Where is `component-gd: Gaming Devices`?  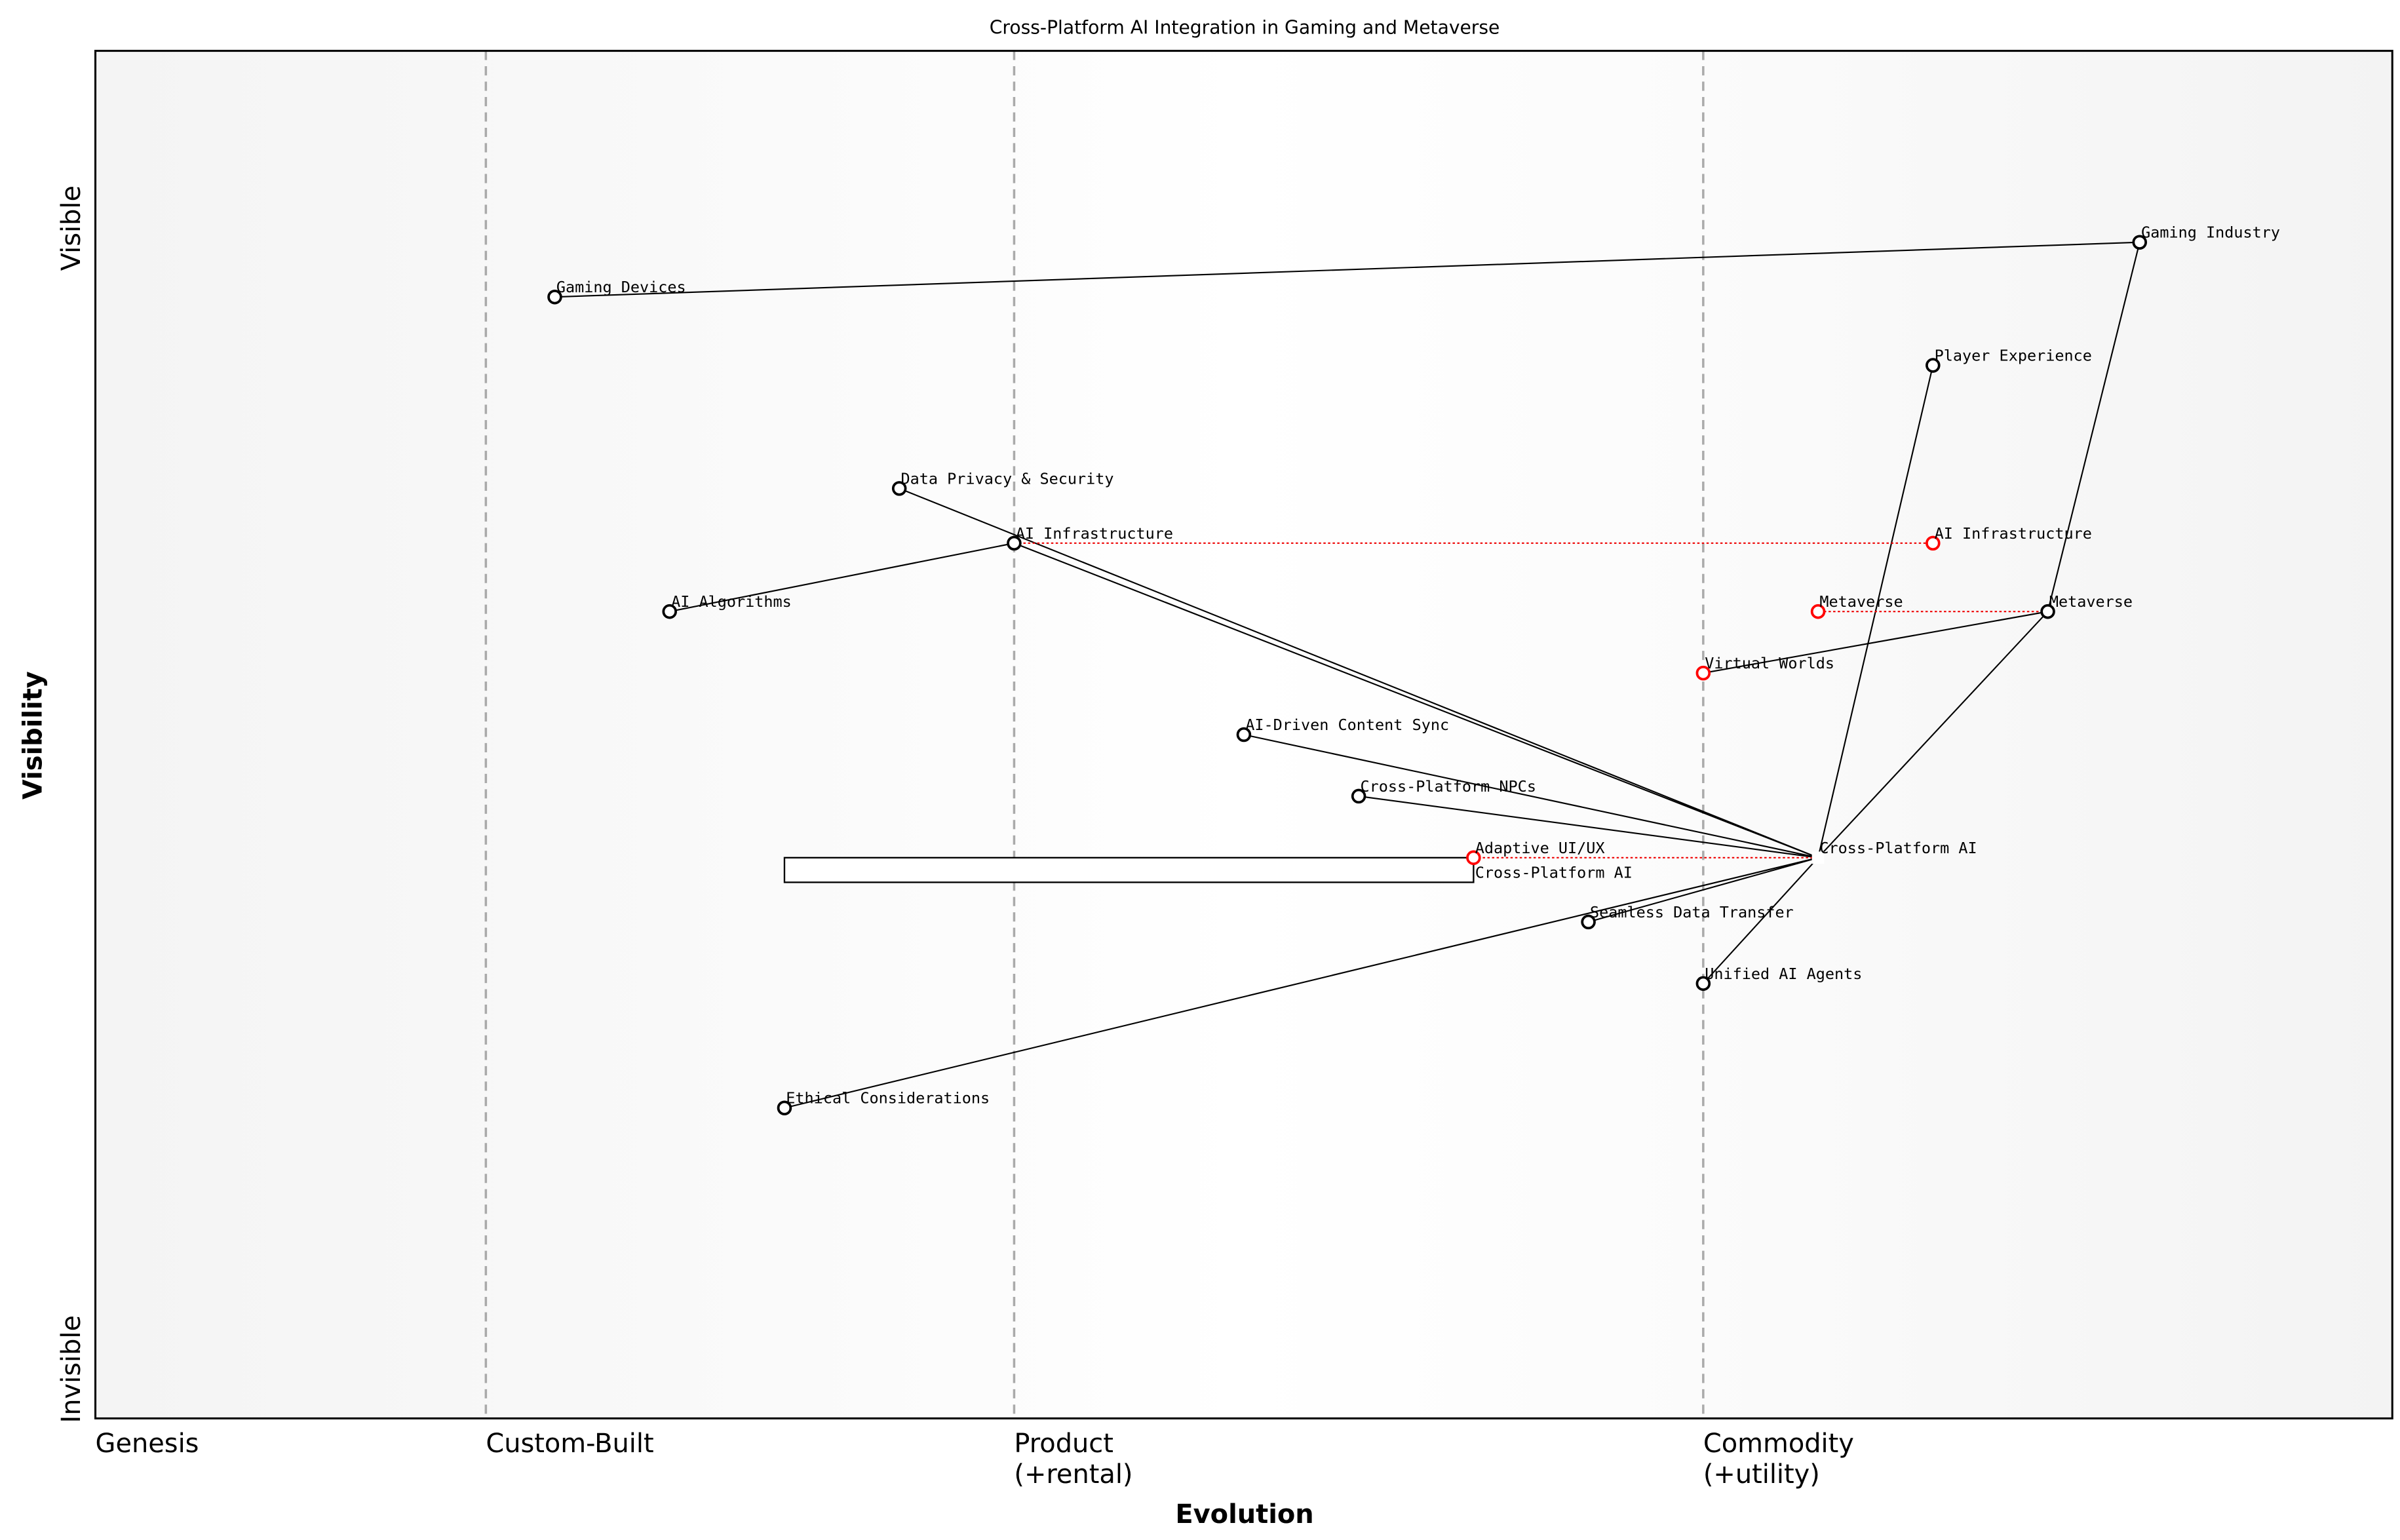
component-gd: Gaming Devices is located at coordinates (616, 291).